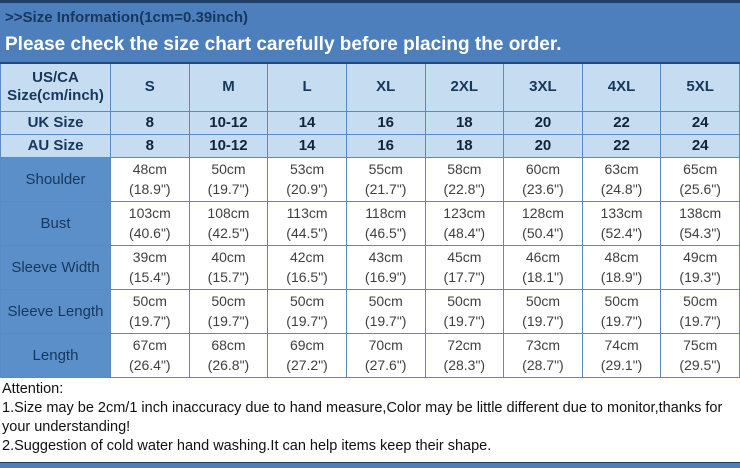 This screenshot has width=740, height=468. I want to click on measurement-inch-value: (15.4"), so click(150, 277).